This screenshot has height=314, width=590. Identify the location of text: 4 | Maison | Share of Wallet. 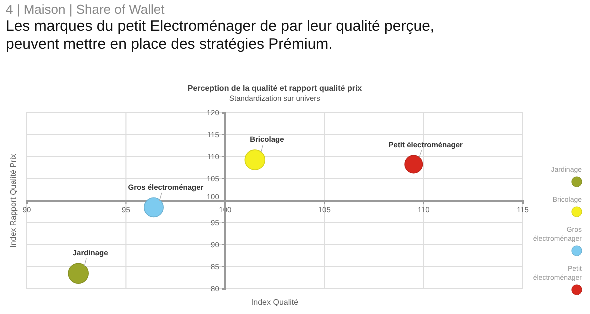
(86, 10).